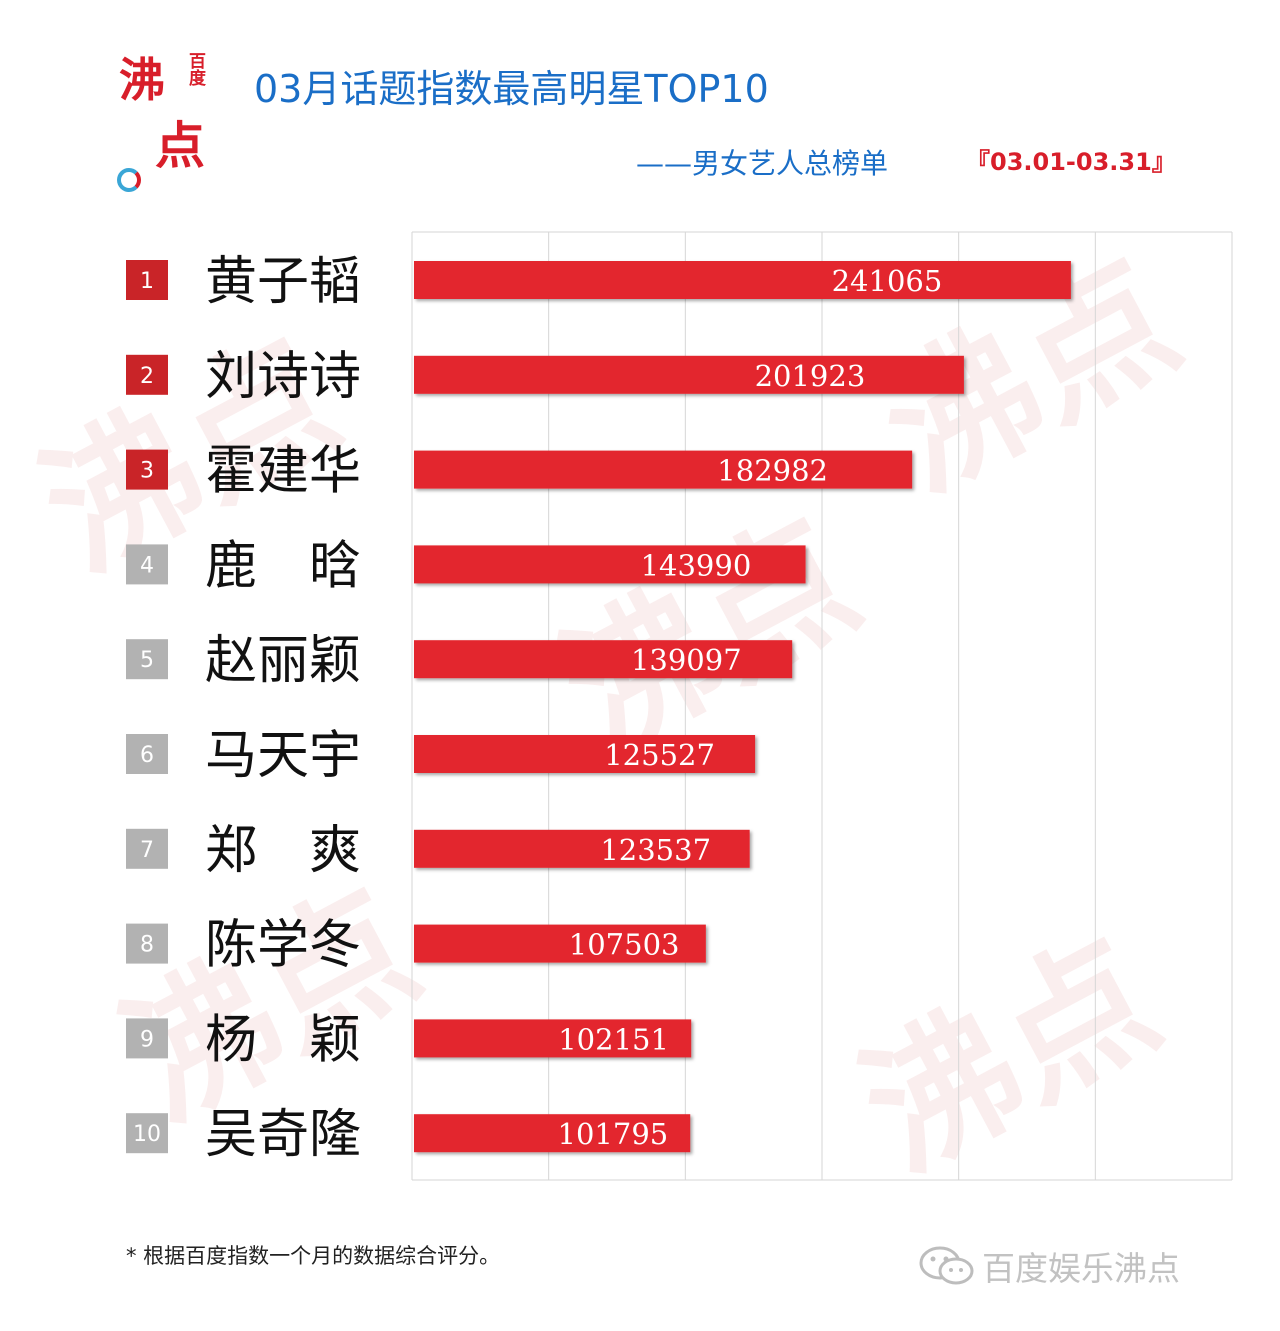  I want to click on category-label: 杨 颖, so click(283, 1040).